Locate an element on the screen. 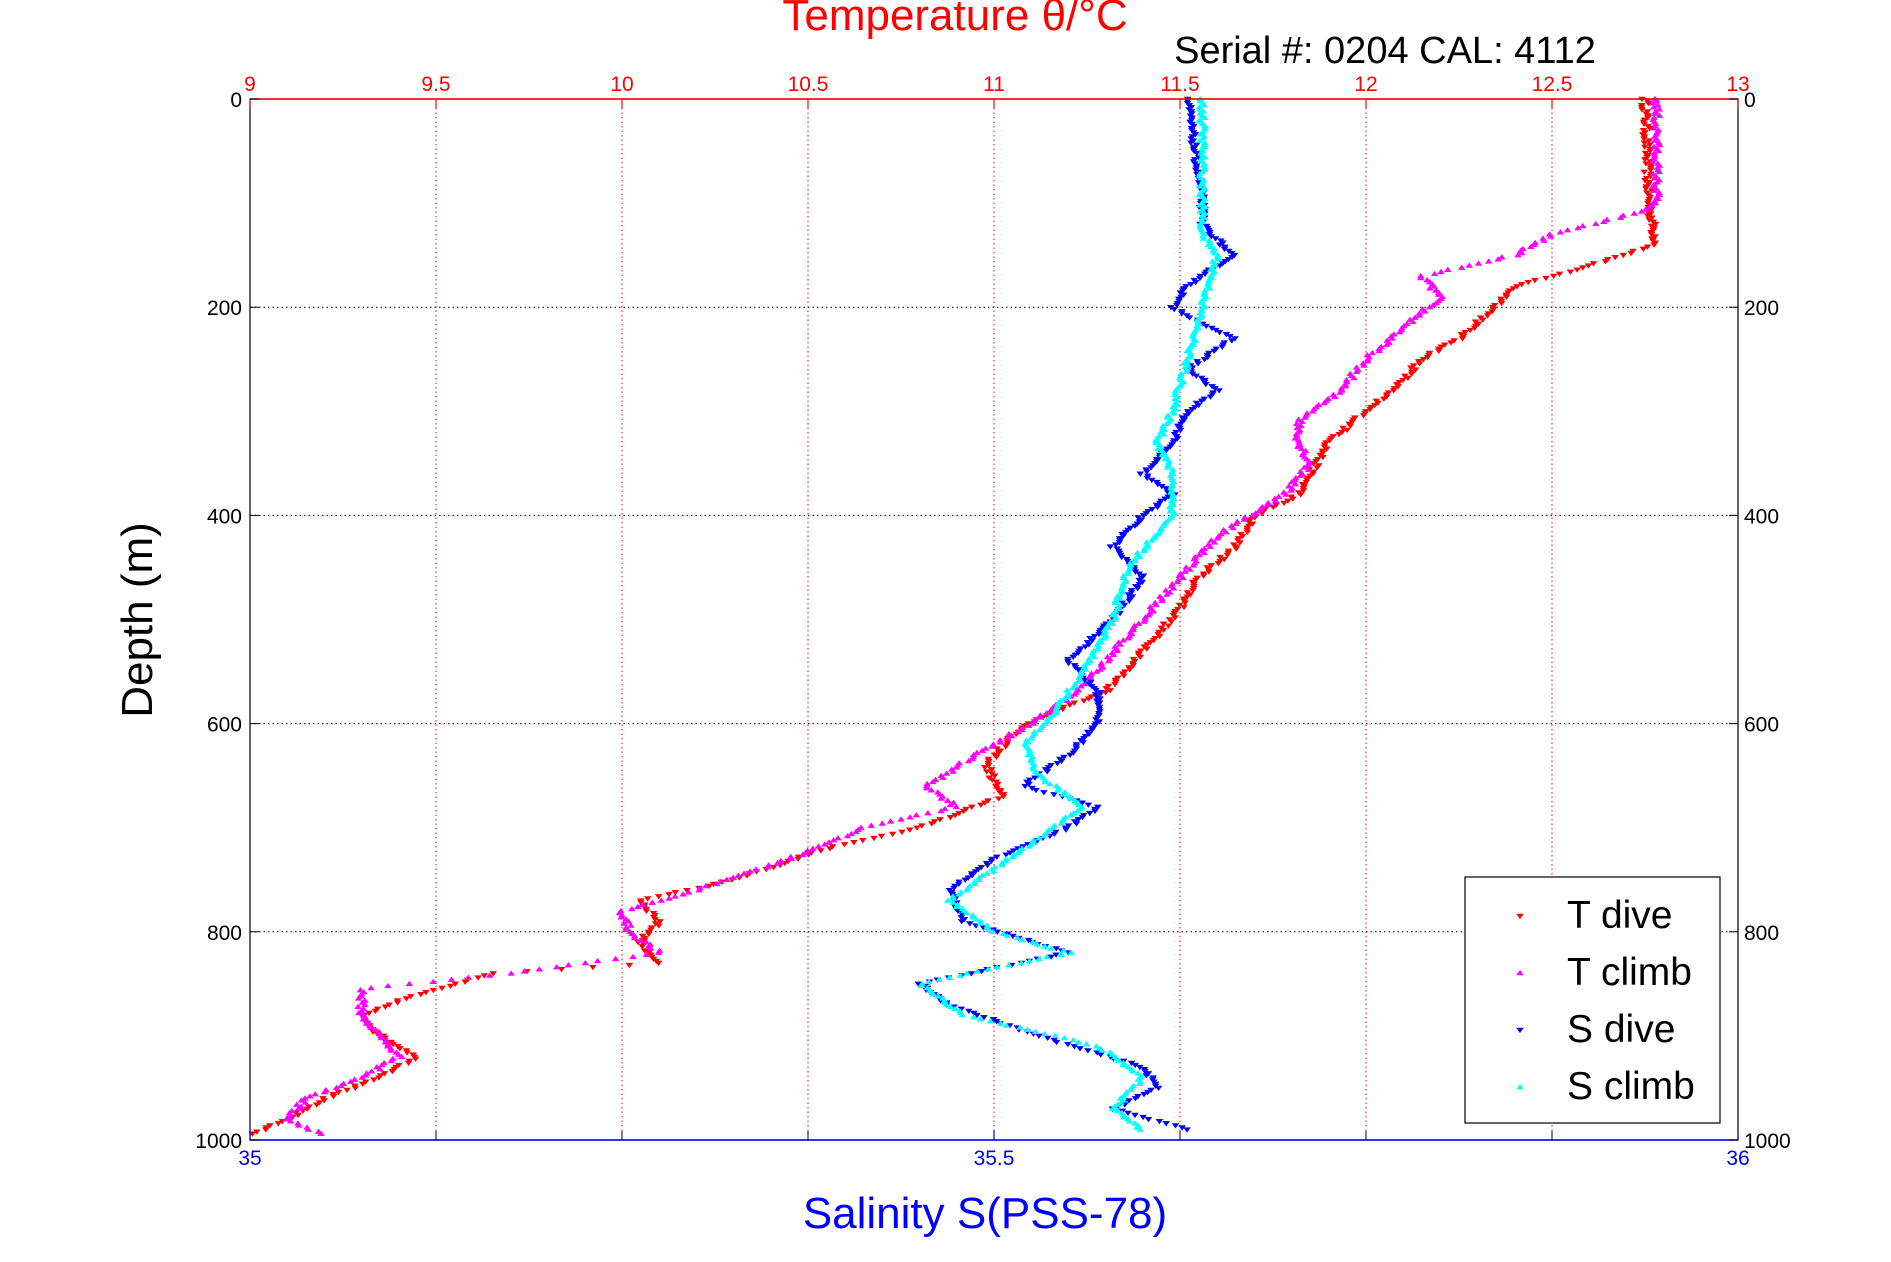 Image resolution: width=1891 pixels, height=1262 pixels. salinity-tick-label: 35 is located at coordinates (249, 1158).